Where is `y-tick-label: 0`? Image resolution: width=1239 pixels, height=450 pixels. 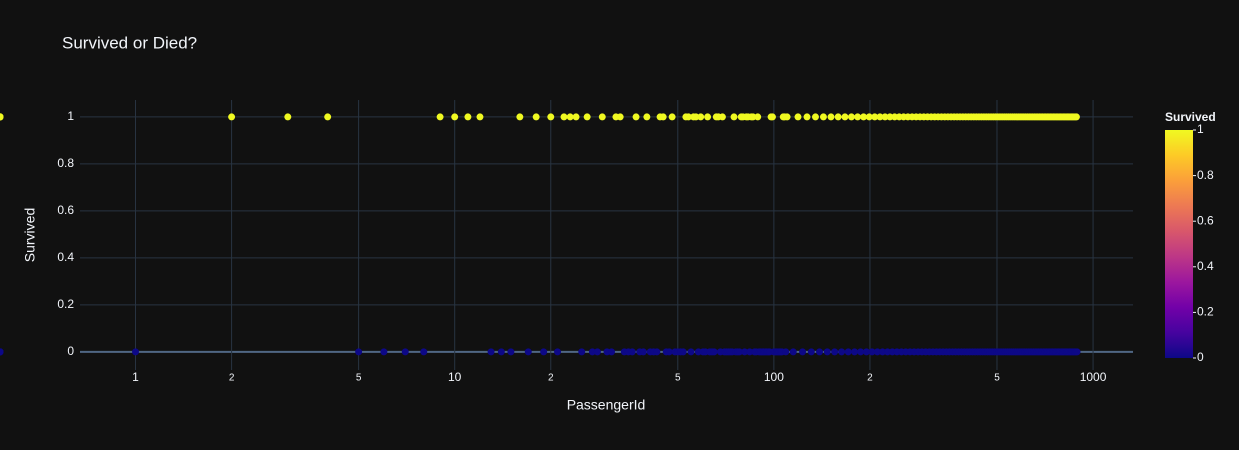 y-tick-label: 0 is located at coordinates (70, 351).